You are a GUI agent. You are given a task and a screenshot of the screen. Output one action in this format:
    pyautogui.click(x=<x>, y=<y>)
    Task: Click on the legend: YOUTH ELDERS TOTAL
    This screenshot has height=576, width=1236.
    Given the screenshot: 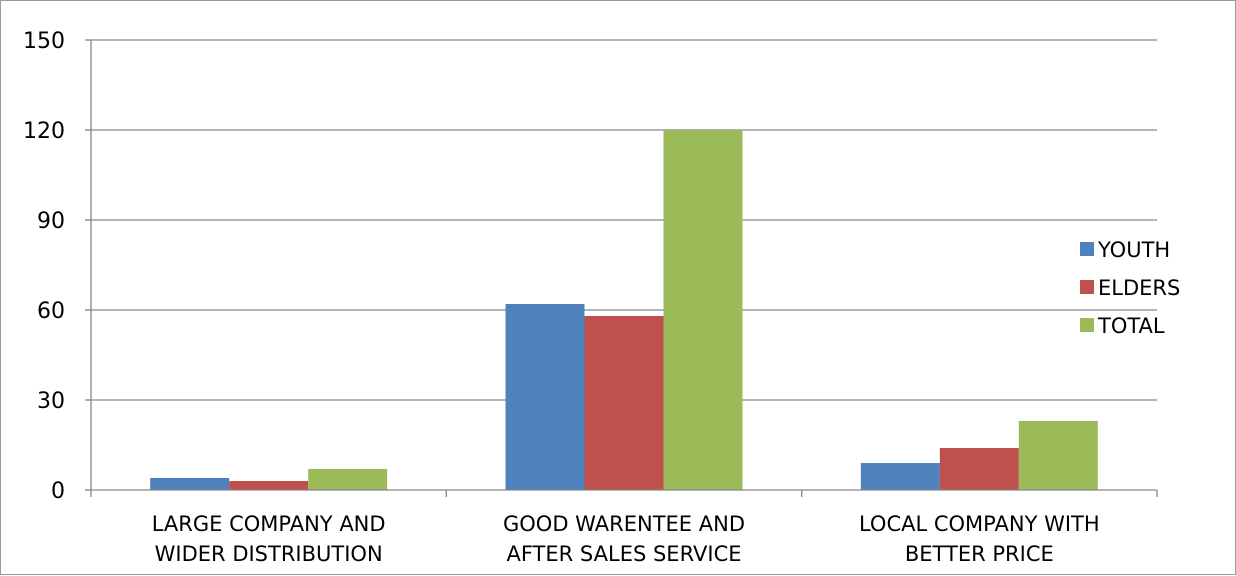 What is the action you would take?
    pyautogui.click(x=1130, y=288)
    